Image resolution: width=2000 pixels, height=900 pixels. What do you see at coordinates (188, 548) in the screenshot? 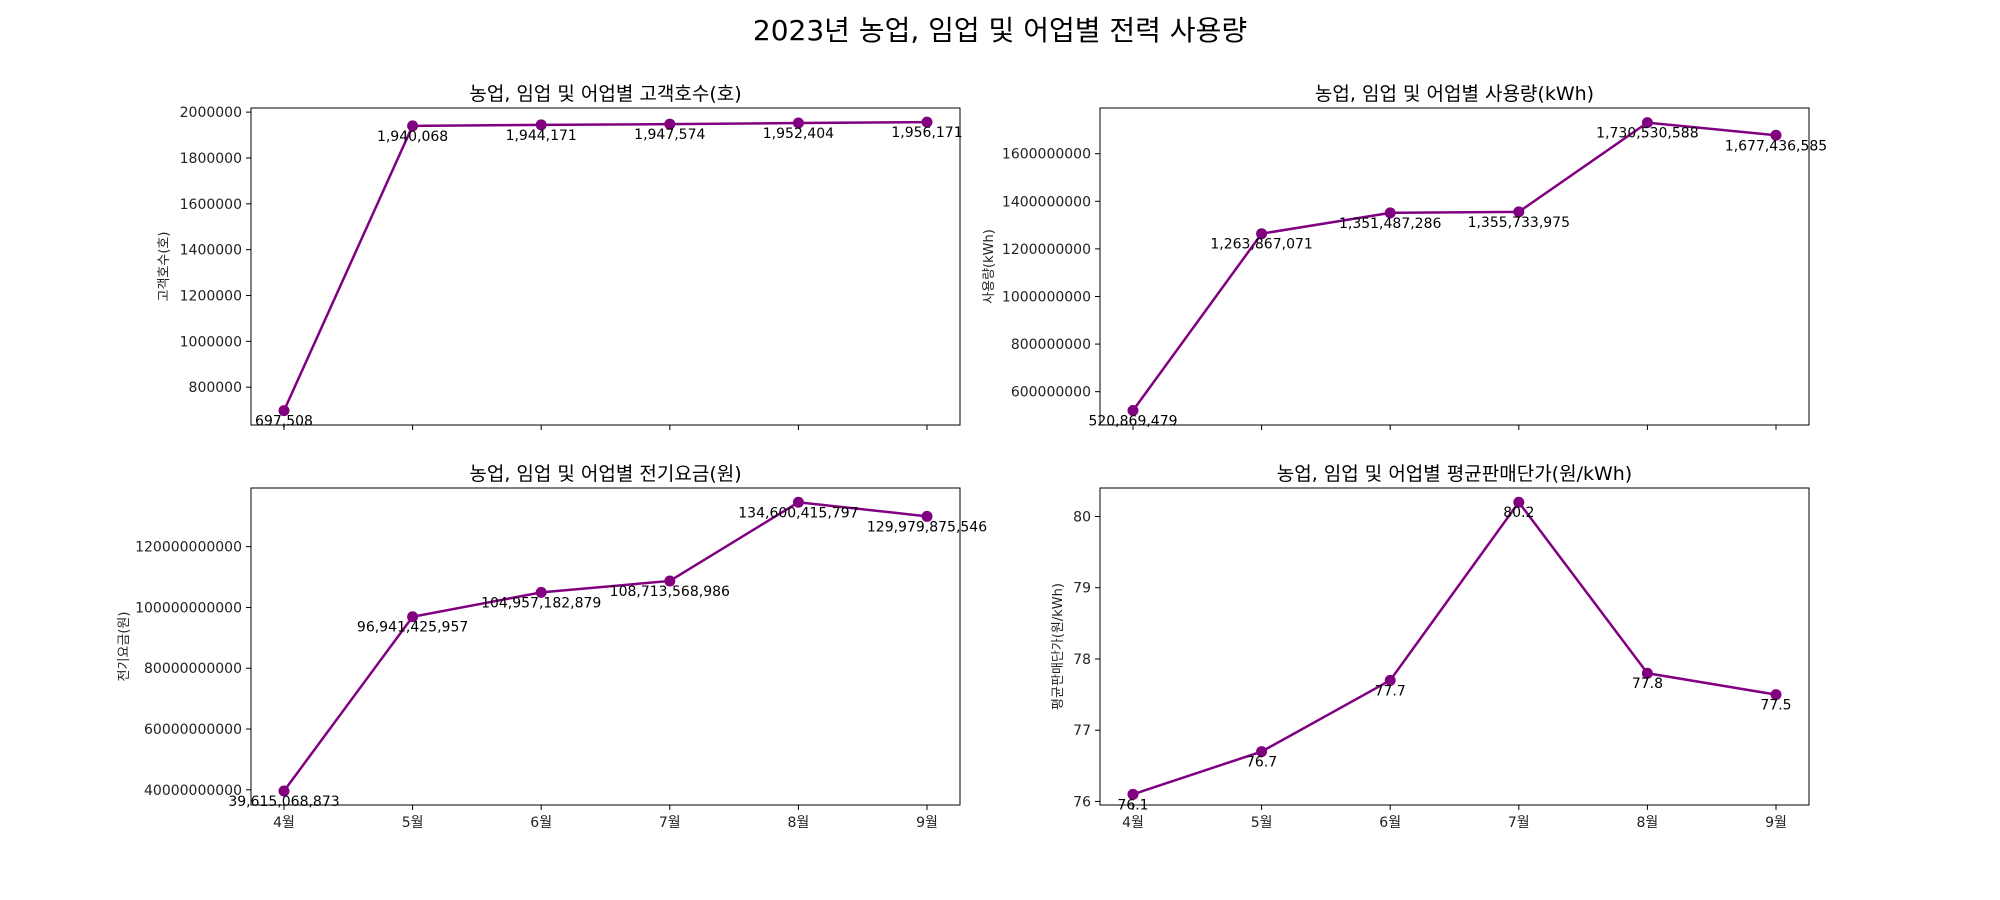
I see `y-tick-label: 120000000000` at bounding box center [188, 548].